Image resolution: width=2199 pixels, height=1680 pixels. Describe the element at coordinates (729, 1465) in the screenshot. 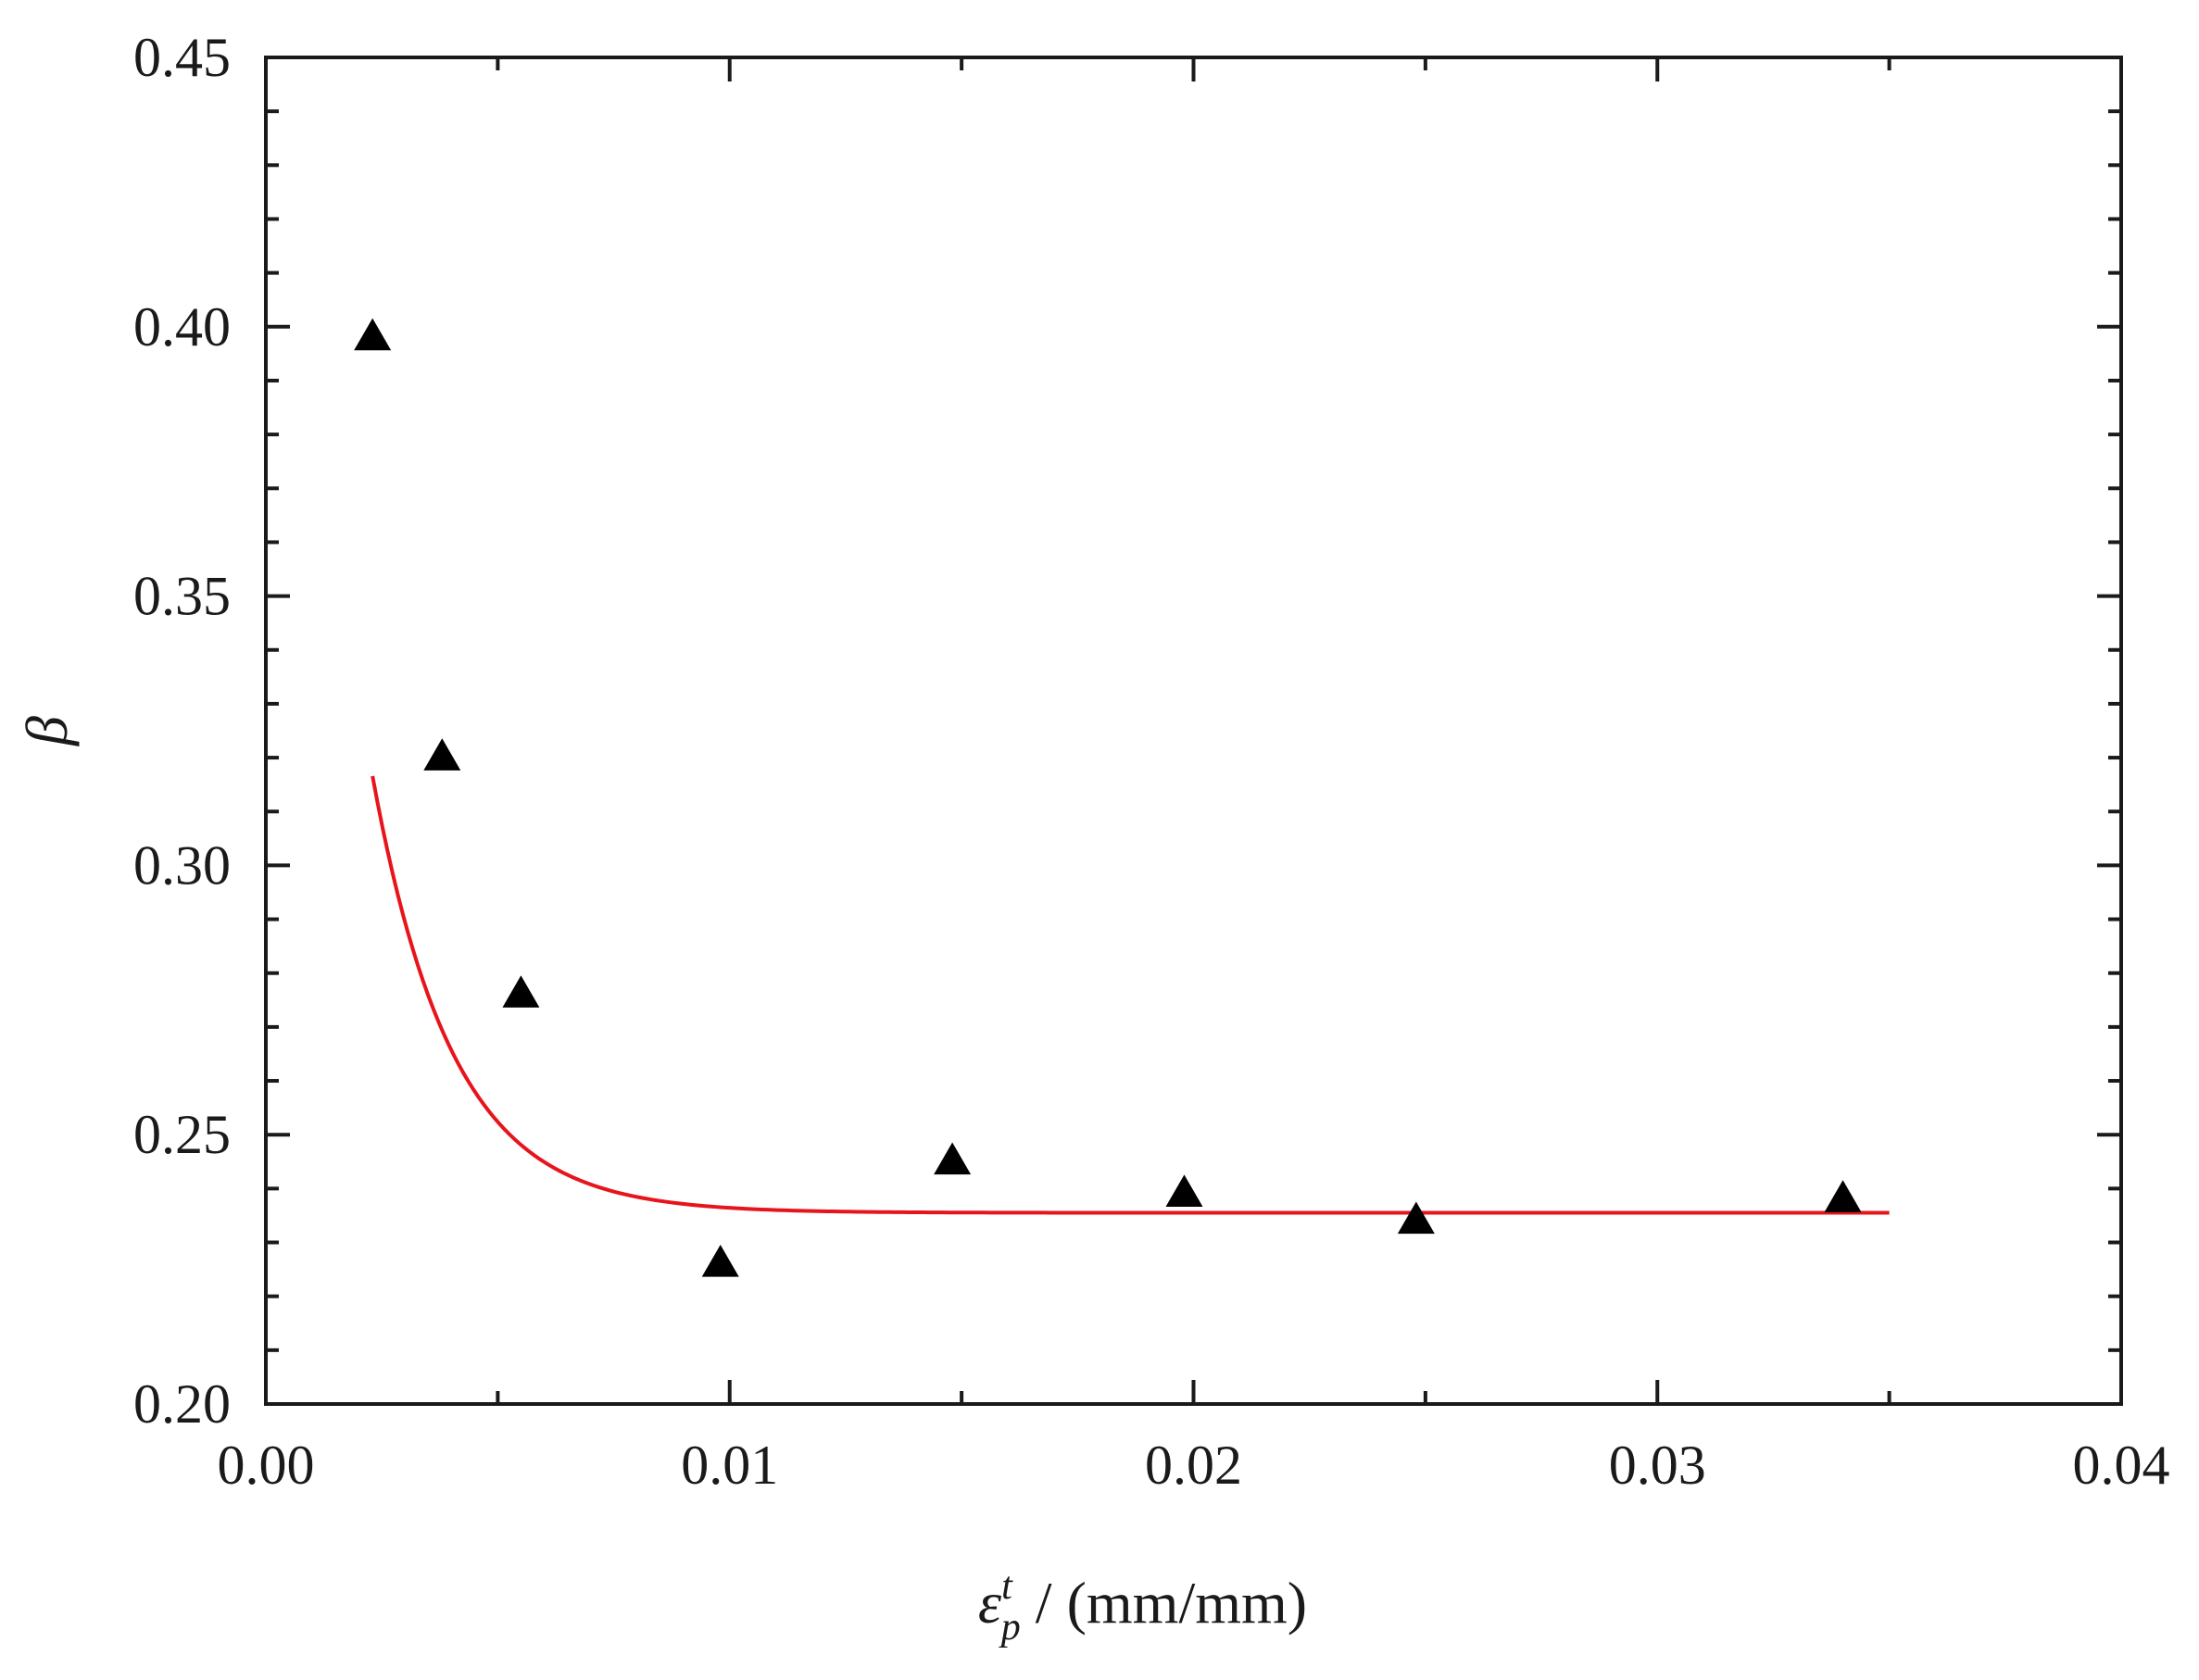

I see `x-tick-label: 0.01` at that location.